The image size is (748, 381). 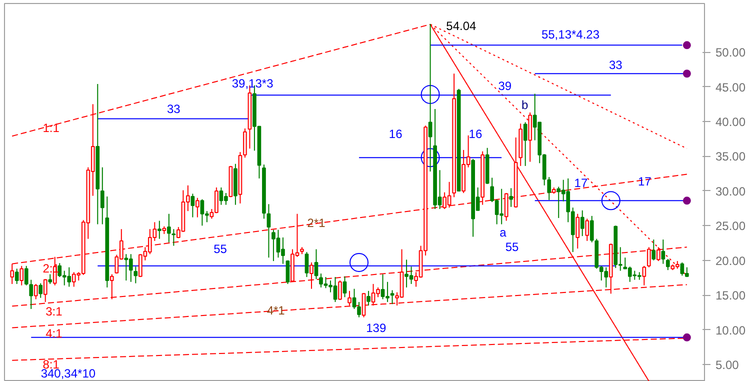 What do you see at coordinates (581, 183) in the screenshot?
I see `annotation: 17` at bounding box center [581, 183].